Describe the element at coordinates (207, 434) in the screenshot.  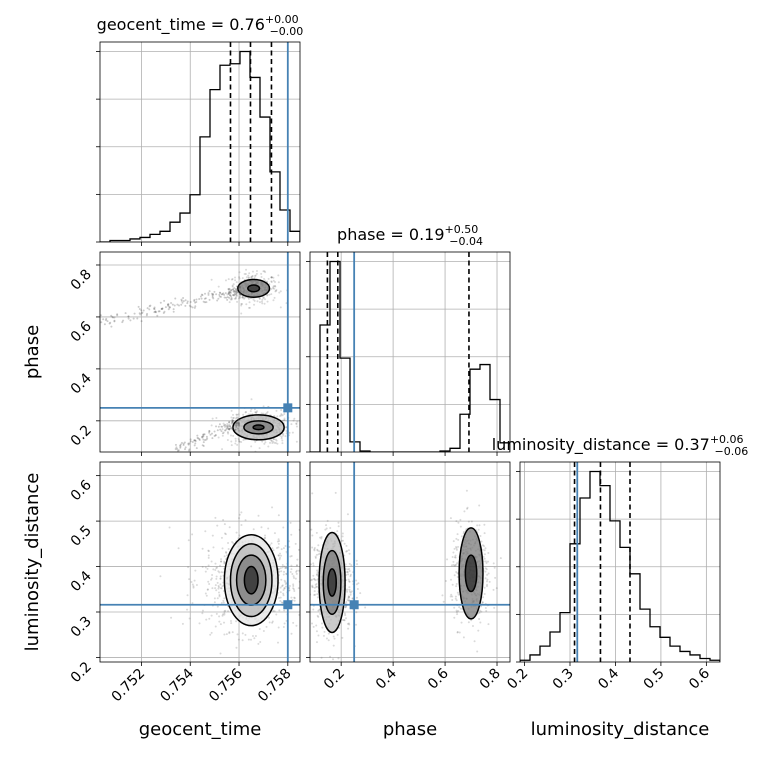
I see `tail-points` at that location.